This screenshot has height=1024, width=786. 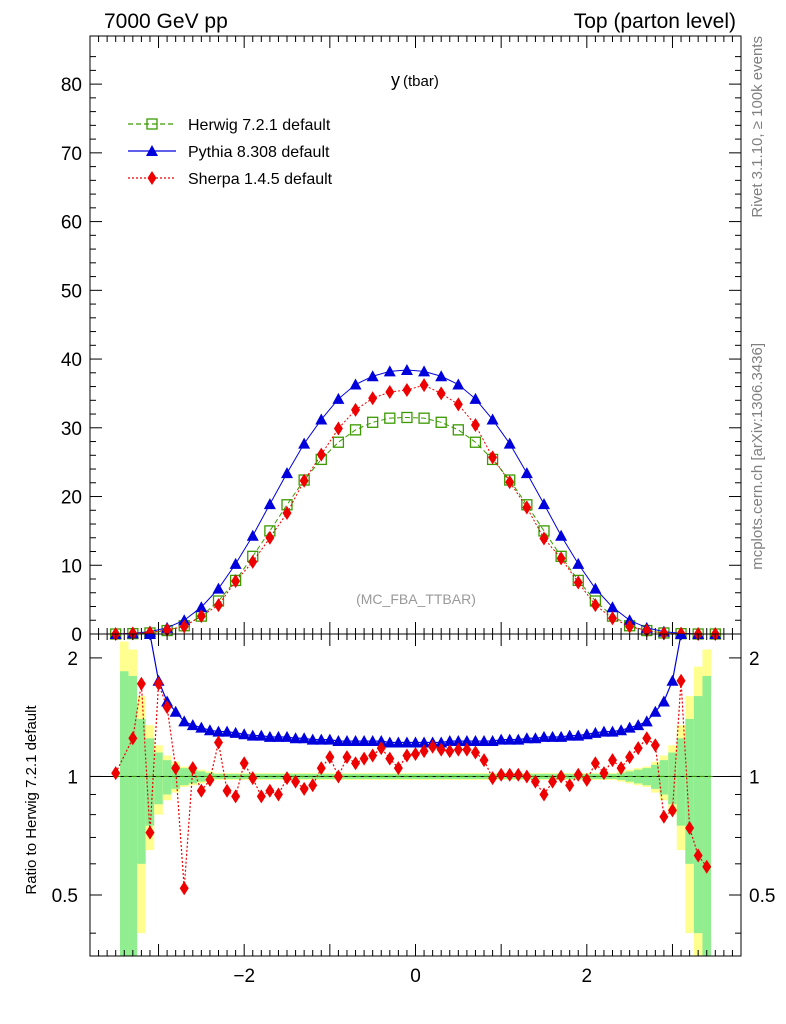 What do you see at coordinates (71, 429) in the screenshot?
I see `main-ytick-label: 30` at bounding box center [71, 429].